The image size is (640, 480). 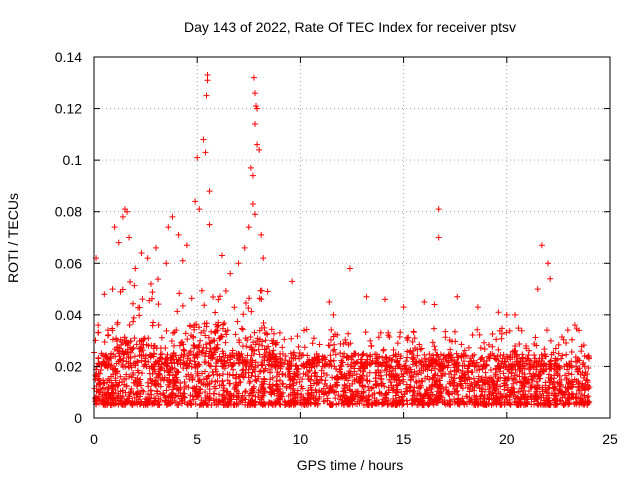 What do you see at coordinates (301, 439) in the screenshot?
I see `x-tick-label: 10` at bounding box center [301, 439].